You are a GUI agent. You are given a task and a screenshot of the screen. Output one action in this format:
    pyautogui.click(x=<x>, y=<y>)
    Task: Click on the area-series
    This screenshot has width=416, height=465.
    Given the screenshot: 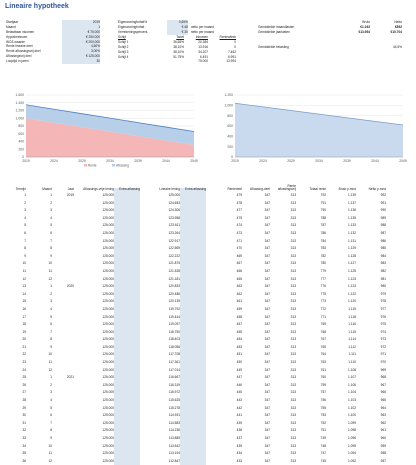 What is the action you would take?
    pyautogui.click(x=319, y=130)
    